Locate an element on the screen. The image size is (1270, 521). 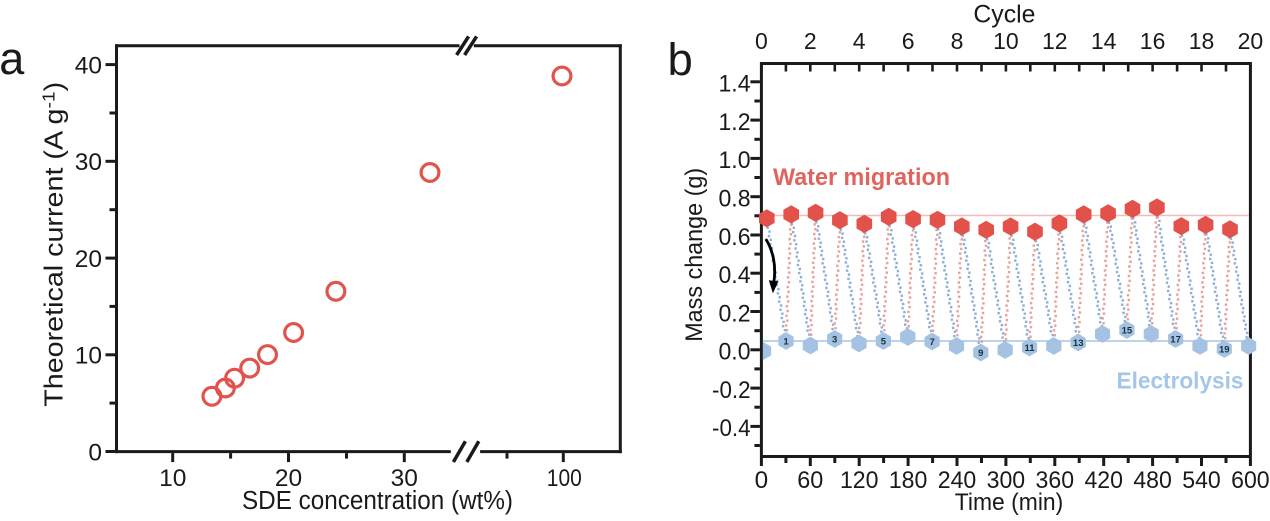
svg-text: Cycle is located at coordinates (1004, 15).